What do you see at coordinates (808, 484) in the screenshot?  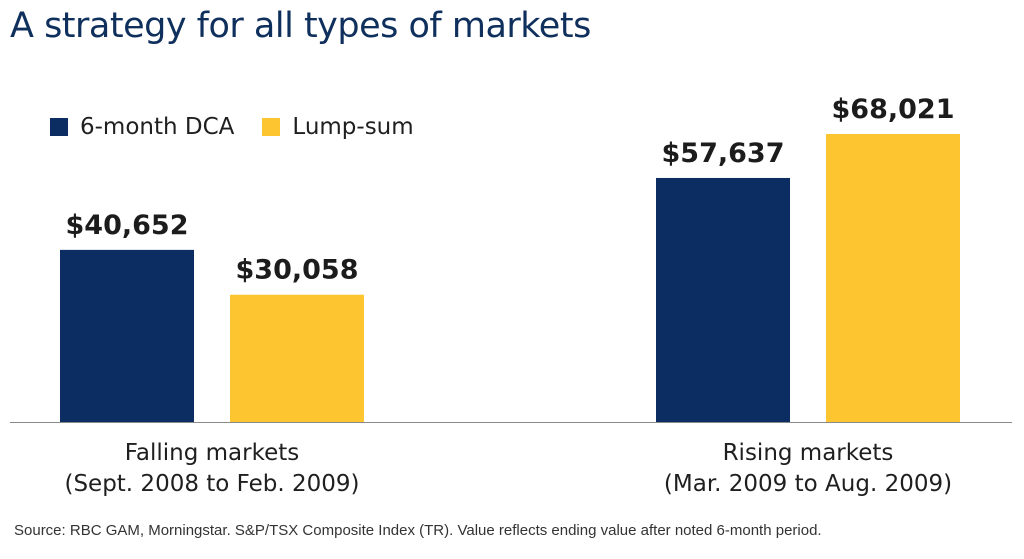 I see `category-label-rising-markets-period: (Mar. 2009 to Aug. 2009)` at bounding box center [808, 484].